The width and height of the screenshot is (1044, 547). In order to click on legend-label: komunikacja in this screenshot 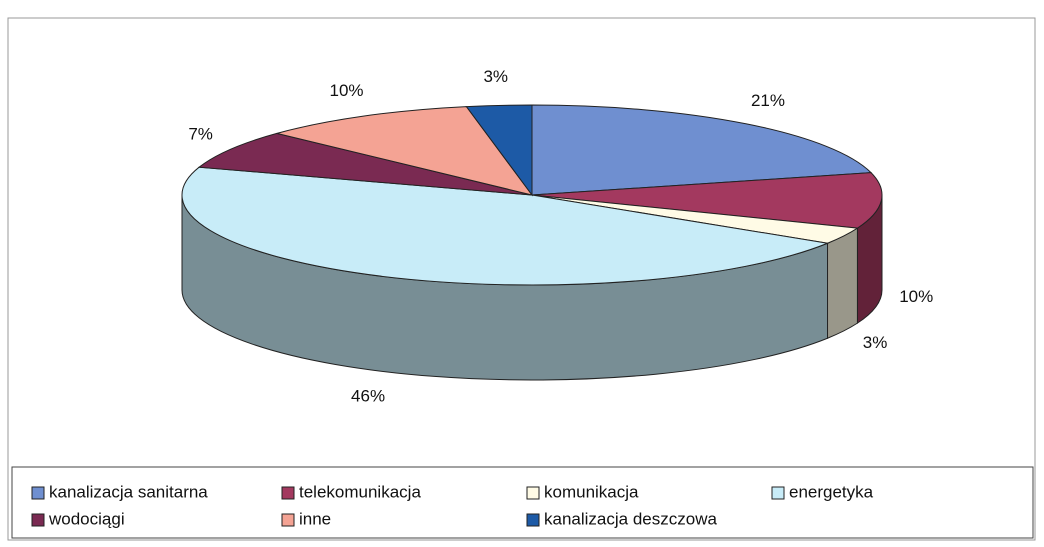, I will do `click(591, 491)`.